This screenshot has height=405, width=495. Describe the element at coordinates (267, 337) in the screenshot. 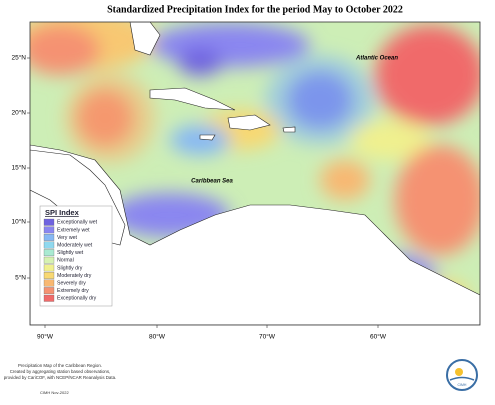

I see `longitude-label: 70°W` at that location.